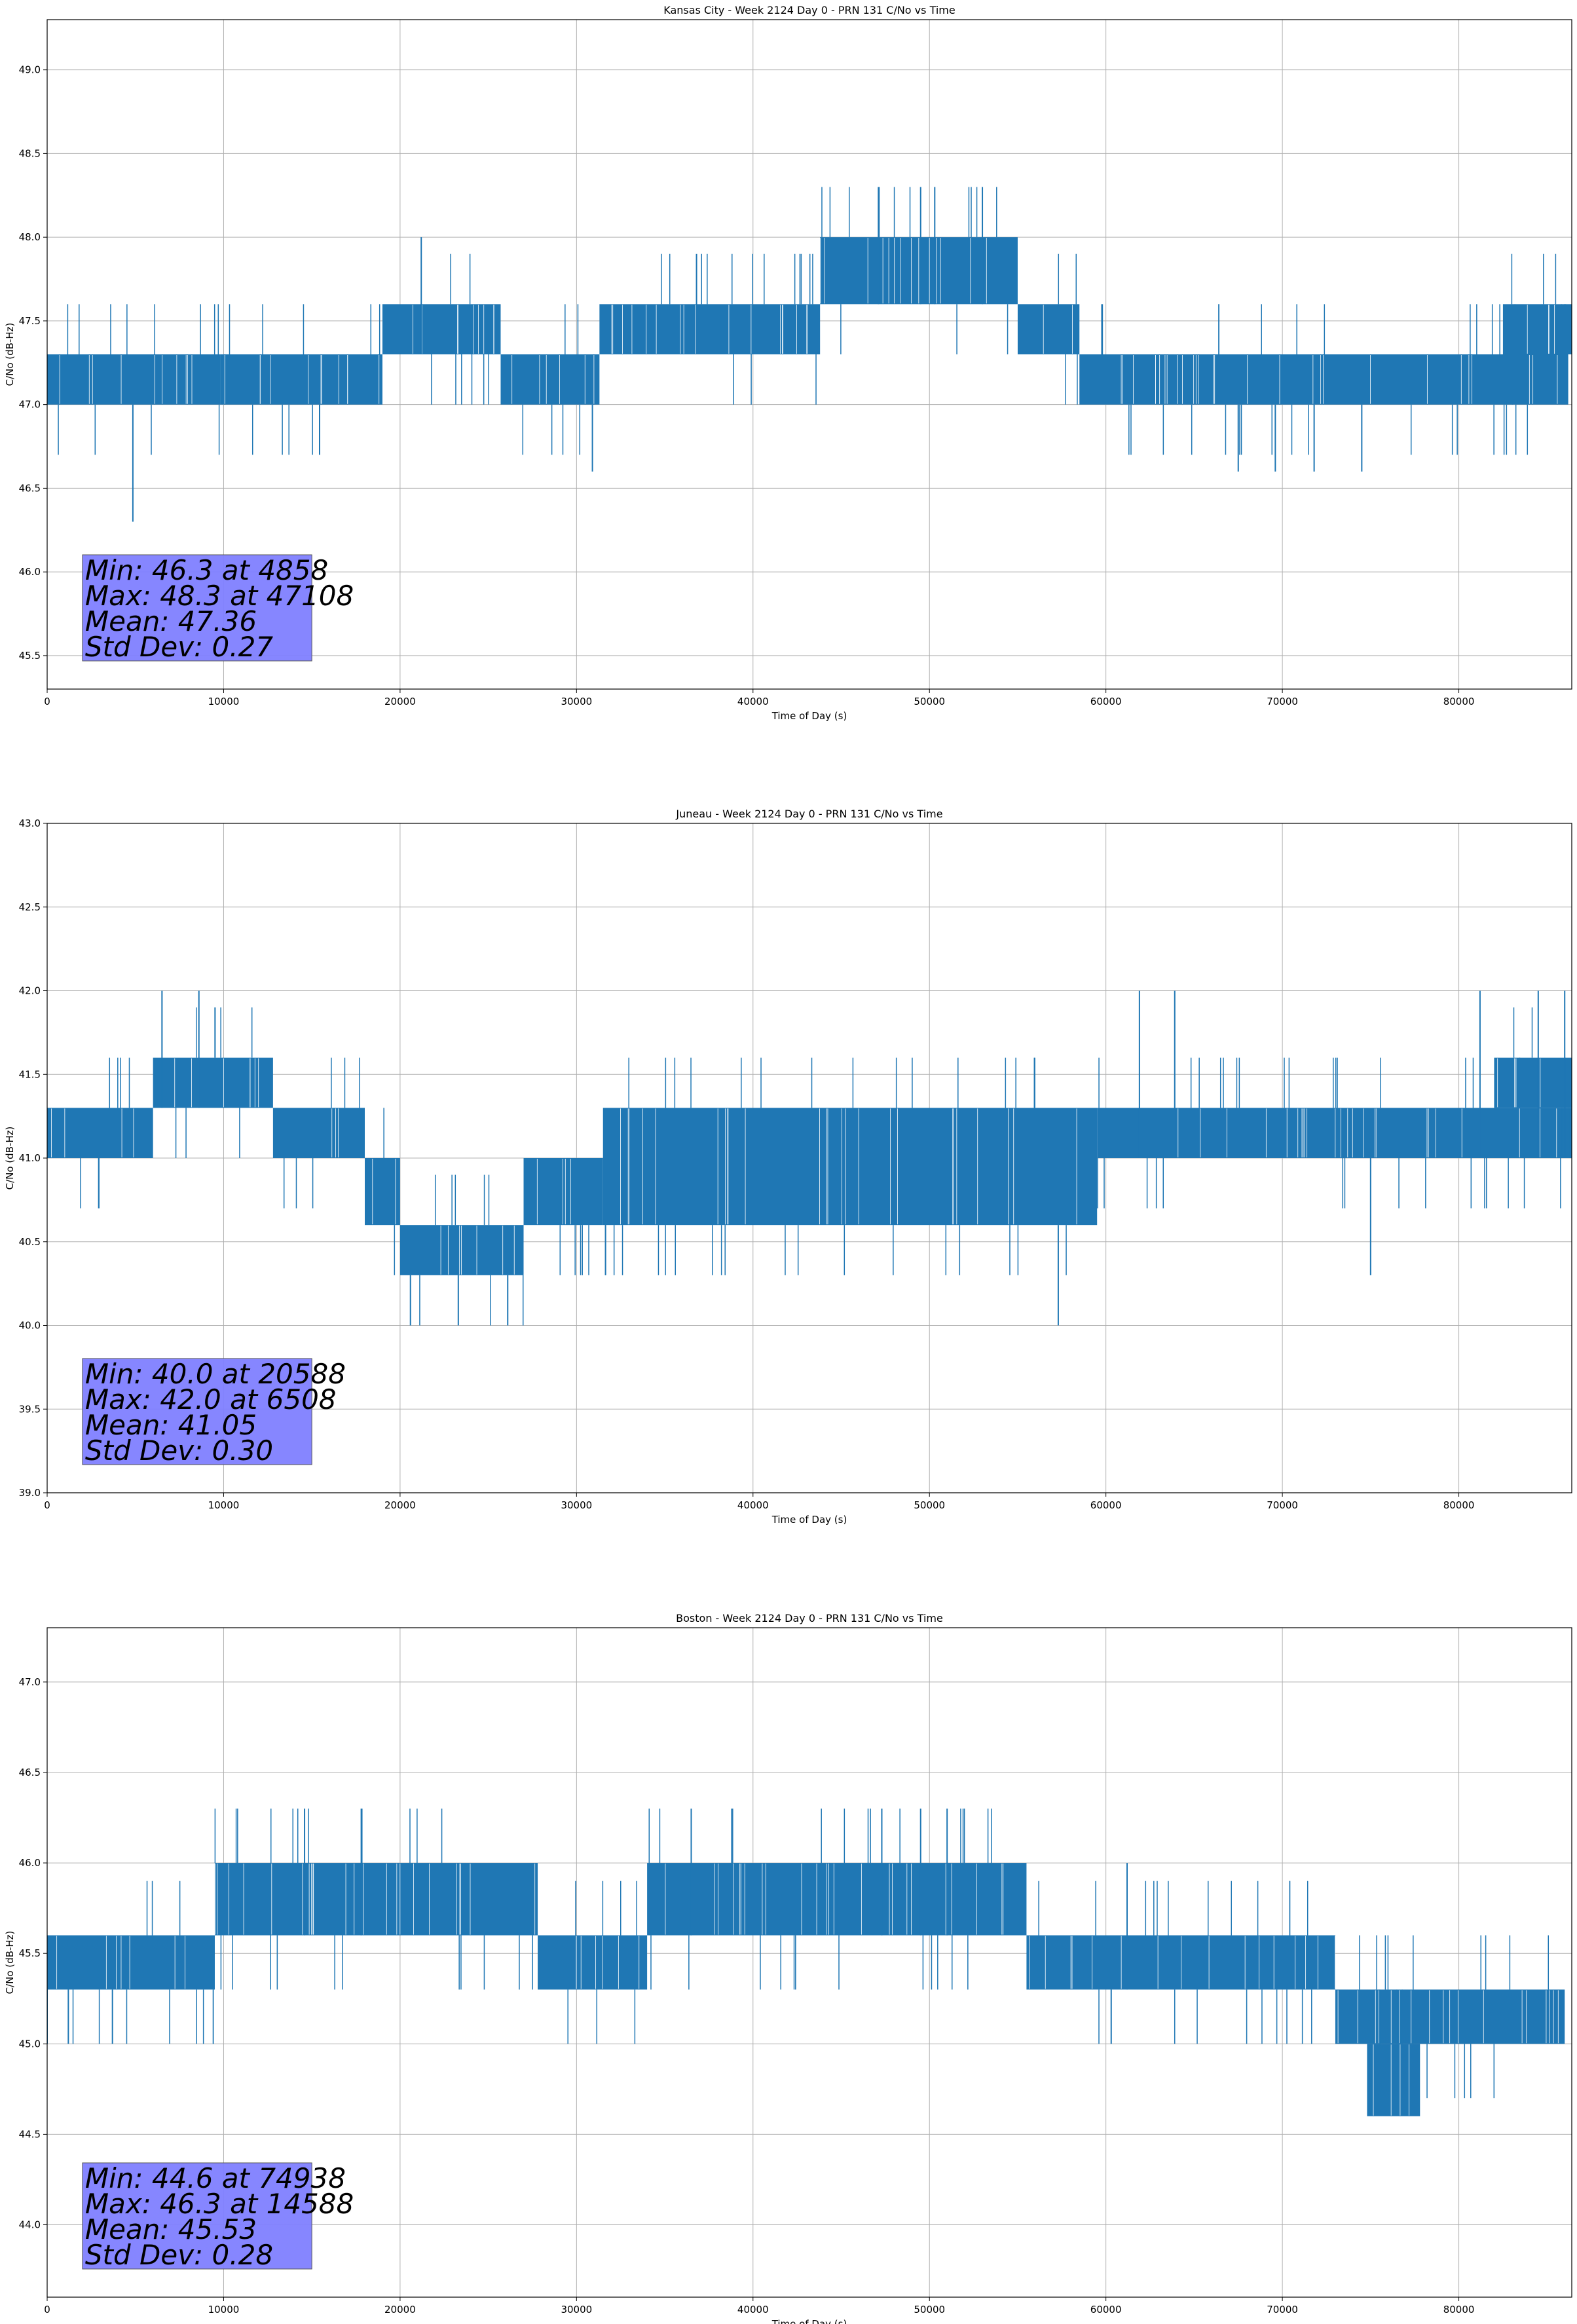 Image resolution: width=1577 pixels, height=2324 pixels. What do you see at coordinates (30, 405) in the screenshot?
I see `y-tick-label: 47.0` at bounding box center [30, 405].